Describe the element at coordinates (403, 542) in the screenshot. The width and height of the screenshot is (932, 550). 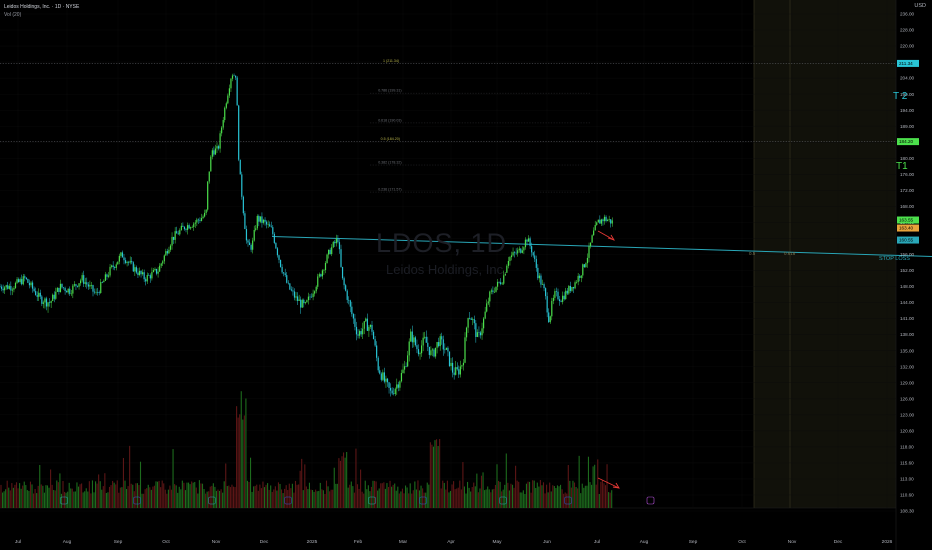
I see `time-tick-label: Mar` at that location.